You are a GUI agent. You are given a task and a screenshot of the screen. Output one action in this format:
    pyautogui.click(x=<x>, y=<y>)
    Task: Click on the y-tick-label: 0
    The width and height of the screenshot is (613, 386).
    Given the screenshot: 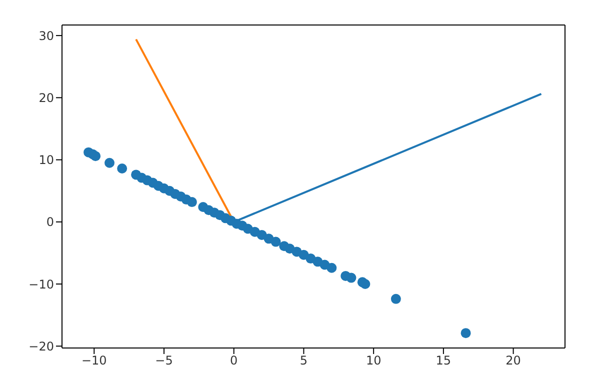 What is the action you would take?
    pyautogui.click(x=50, y=222)
    